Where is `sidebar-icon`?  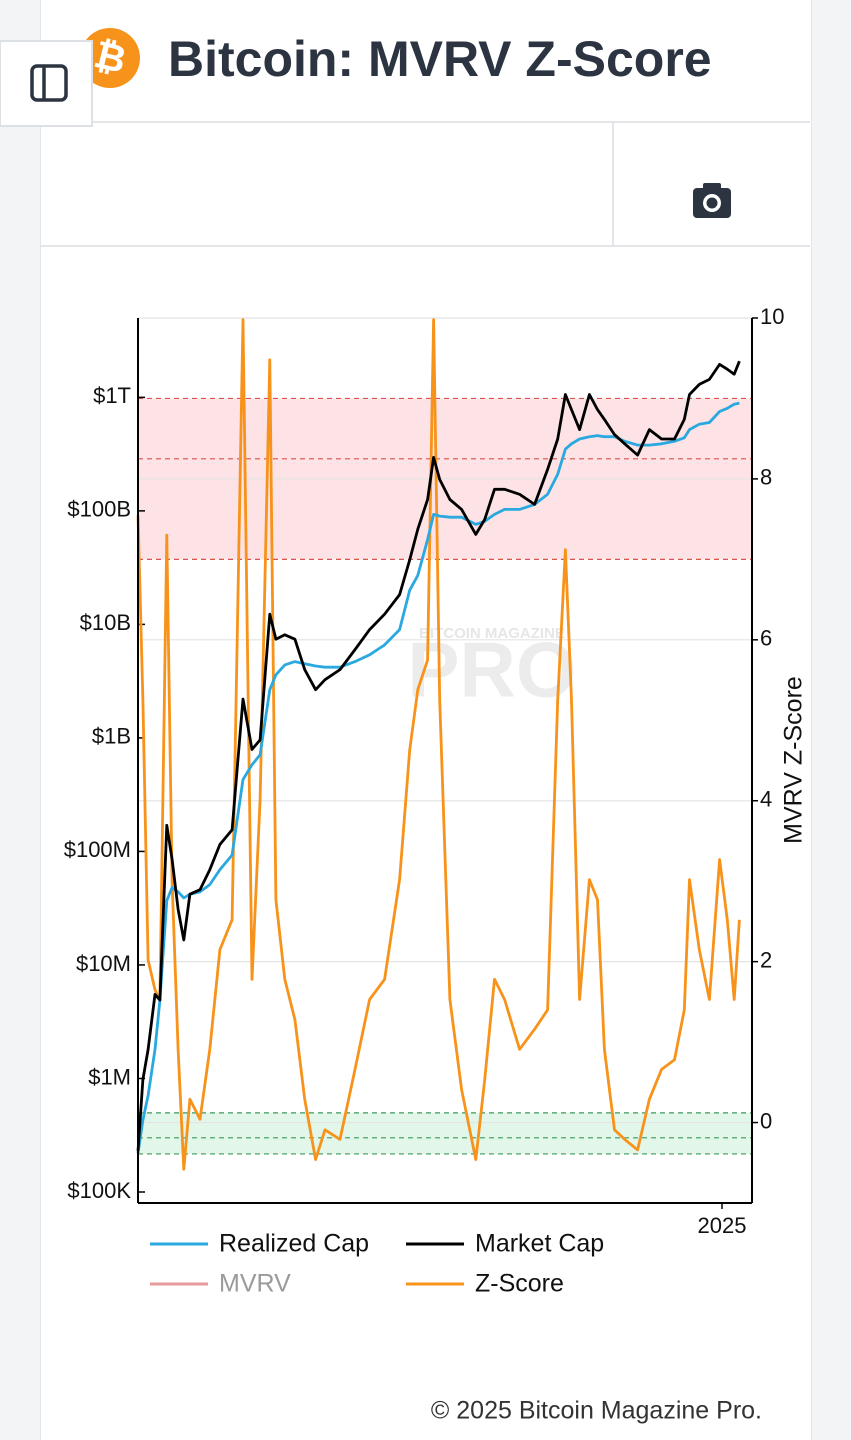 sidebar-icon is located at coordinates (49, 83).